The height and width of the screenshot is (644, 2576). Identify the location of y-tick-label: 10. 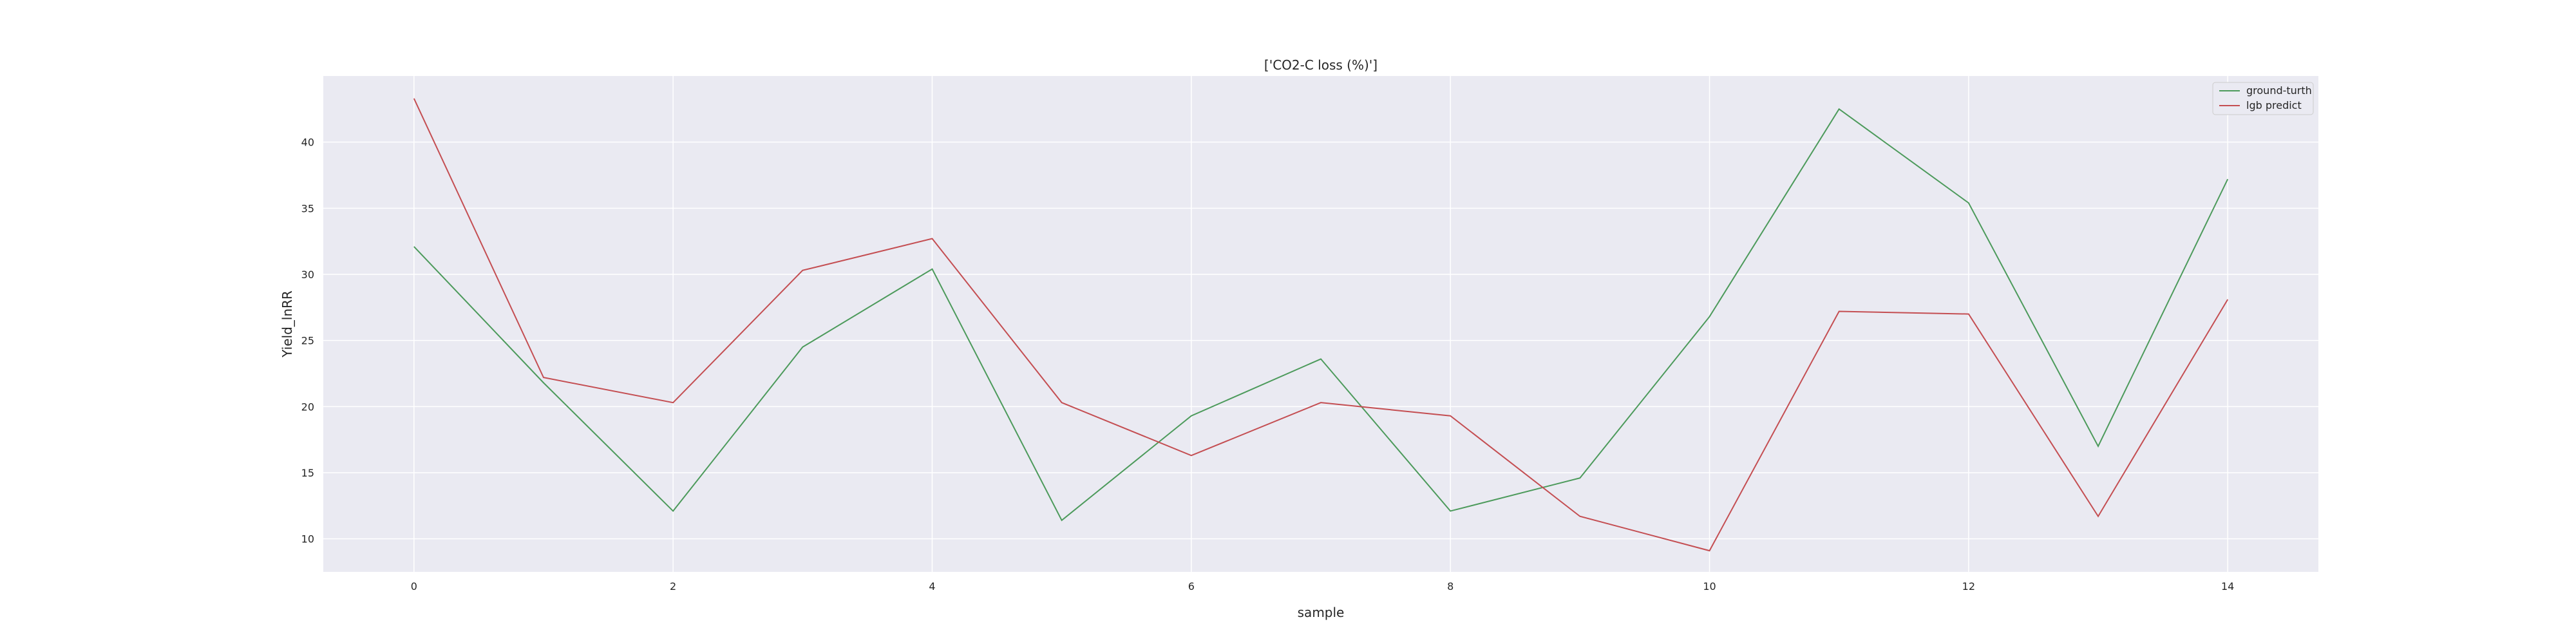
(307, 539).